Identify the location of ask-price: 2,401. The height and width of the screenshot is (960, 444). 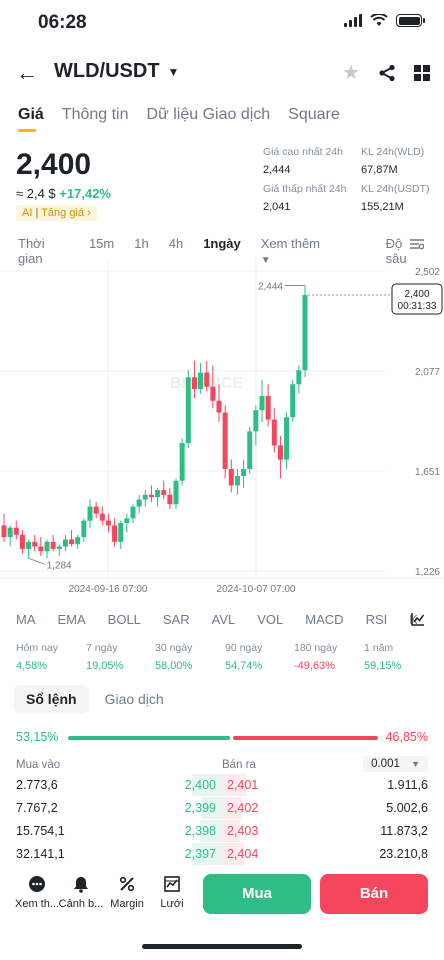
(243, 785).